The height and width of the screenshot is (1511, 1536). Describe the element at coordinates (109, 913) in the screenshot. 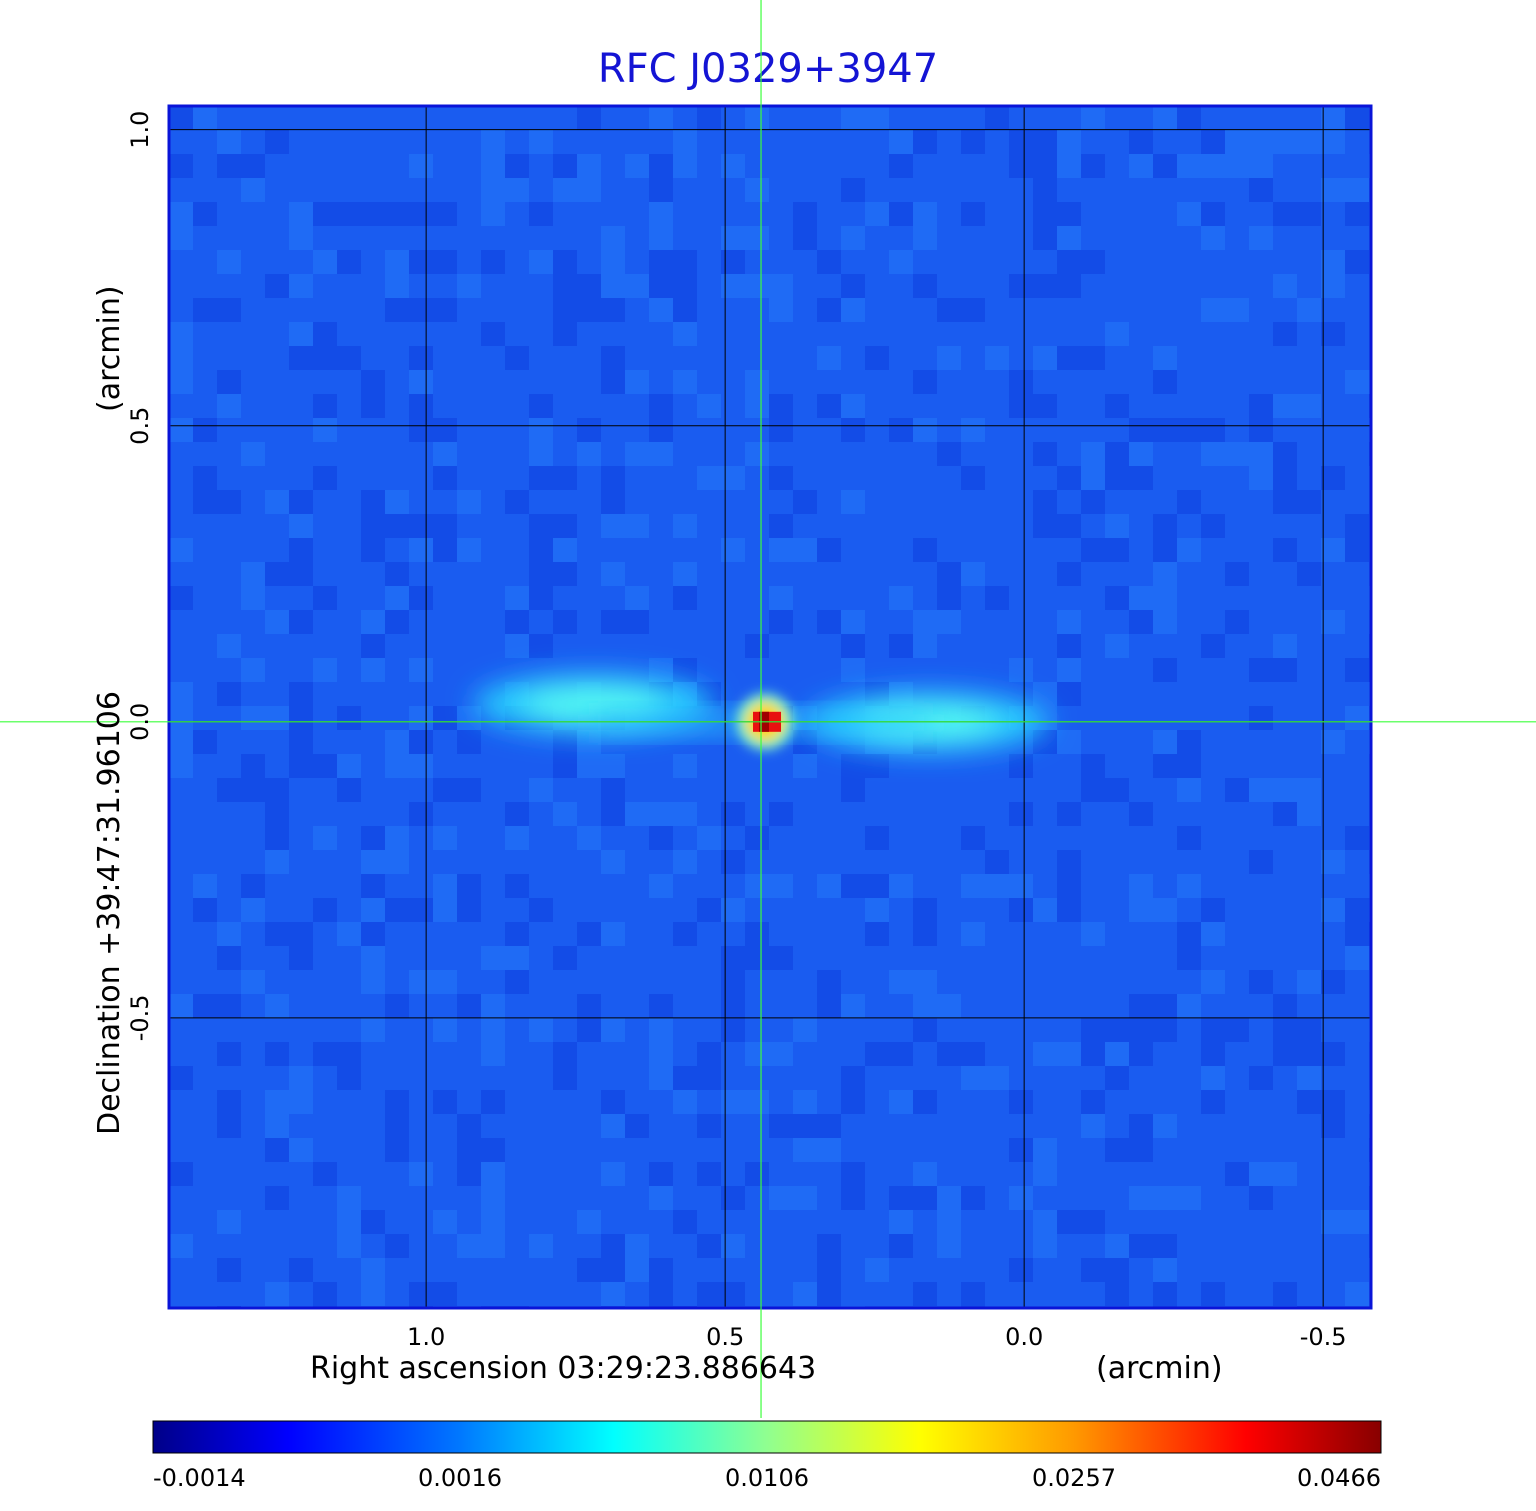

I see `y-axis-label: Declination +39:47:31.96106` at that location.